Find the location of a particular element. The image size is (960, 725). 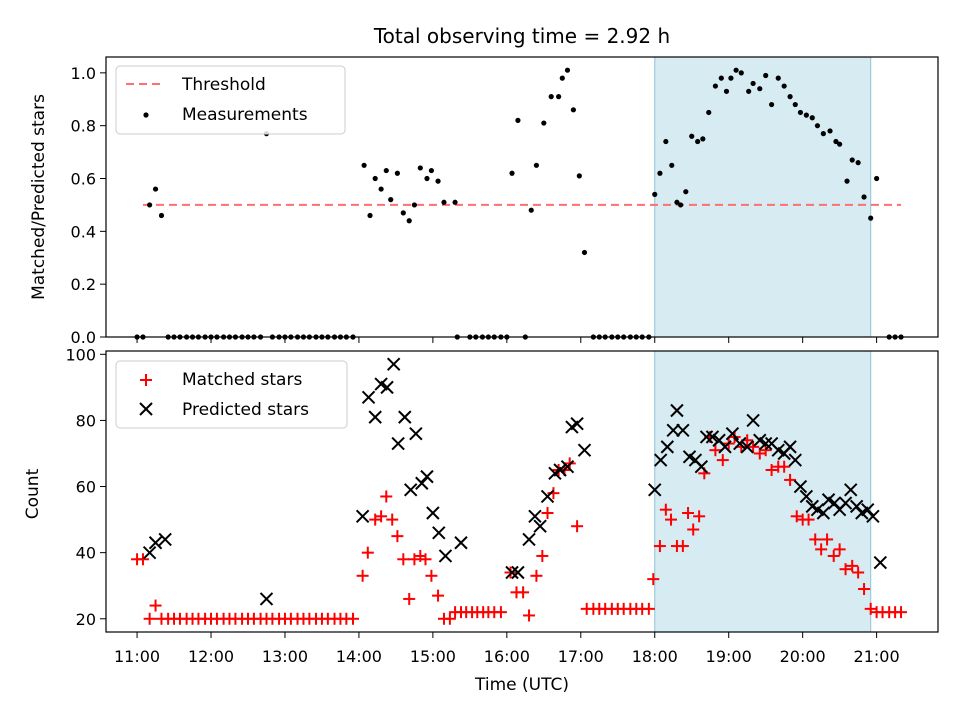

top-legend: Threshold Measurements is located at coordinates (230, 100).